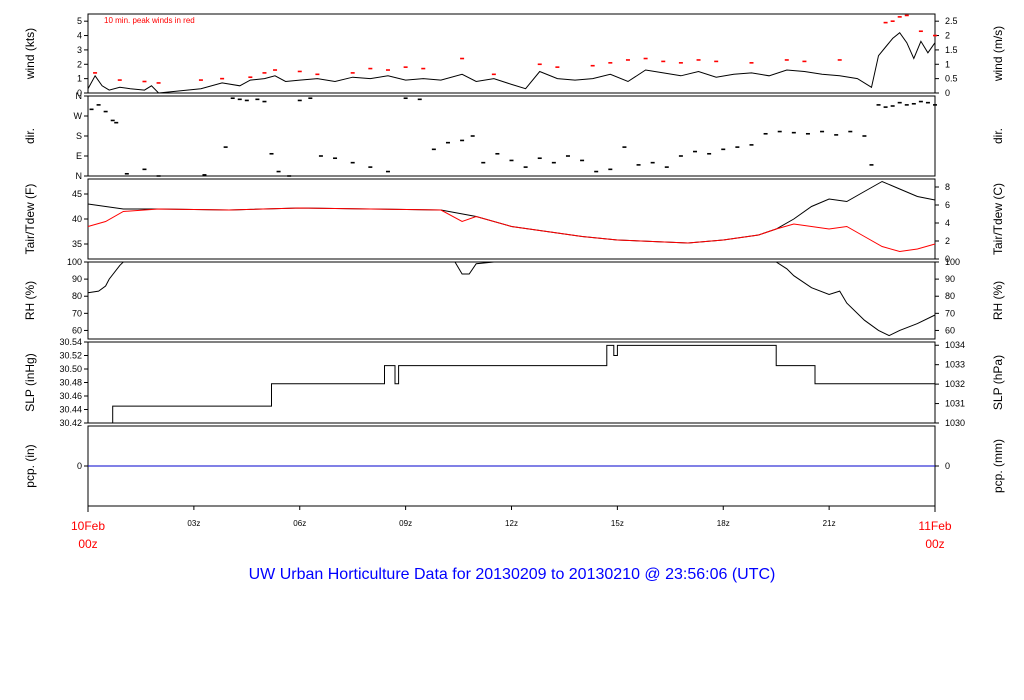 The height and width of the screenshot is (700, 1024). Describe the element at coordinates (87, 544) in the screenshot. I see `x-start-label-hour: 00z` at that location.